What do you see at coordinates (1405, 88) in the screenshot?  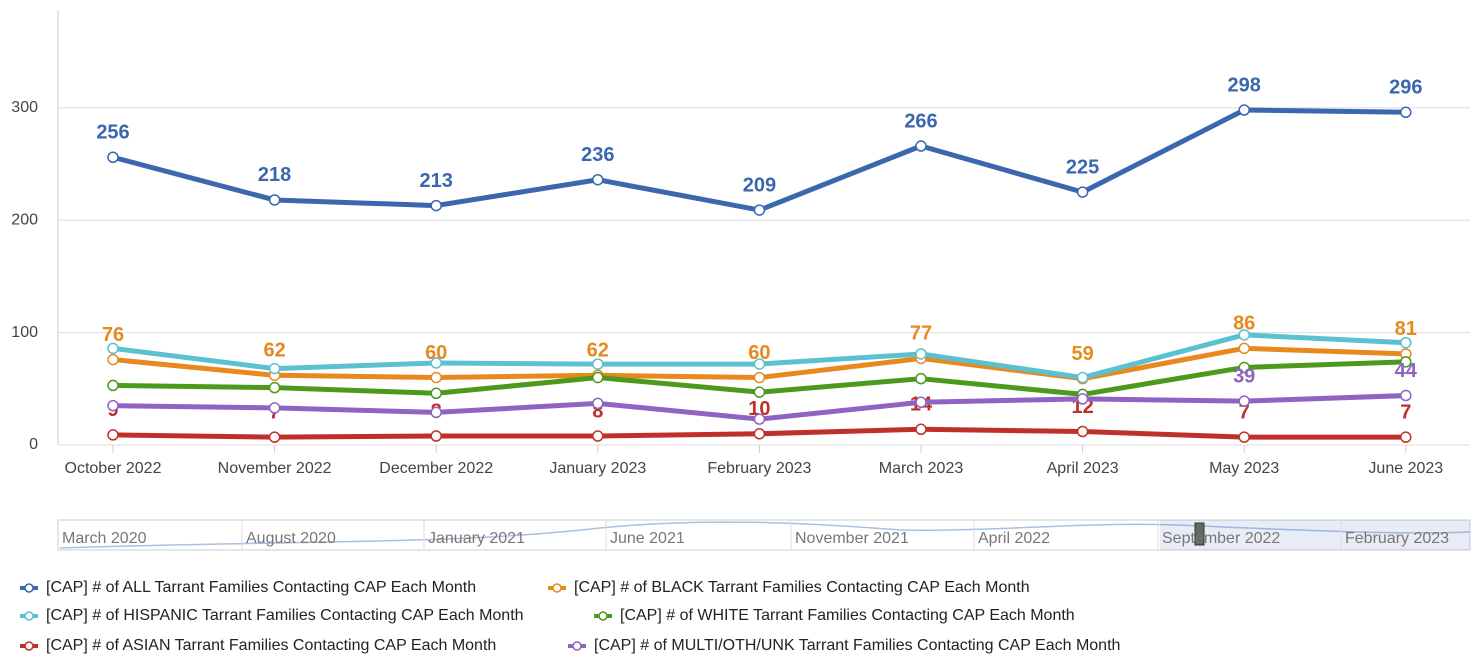 I see `data-label: 296` at bounding box center [1405, 88].